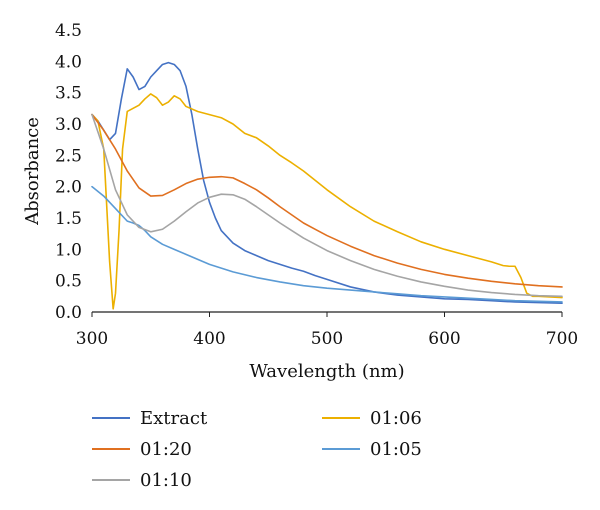 The image size is (600, 510). I want to click on x-tick-label: 600, so click(444, 339).